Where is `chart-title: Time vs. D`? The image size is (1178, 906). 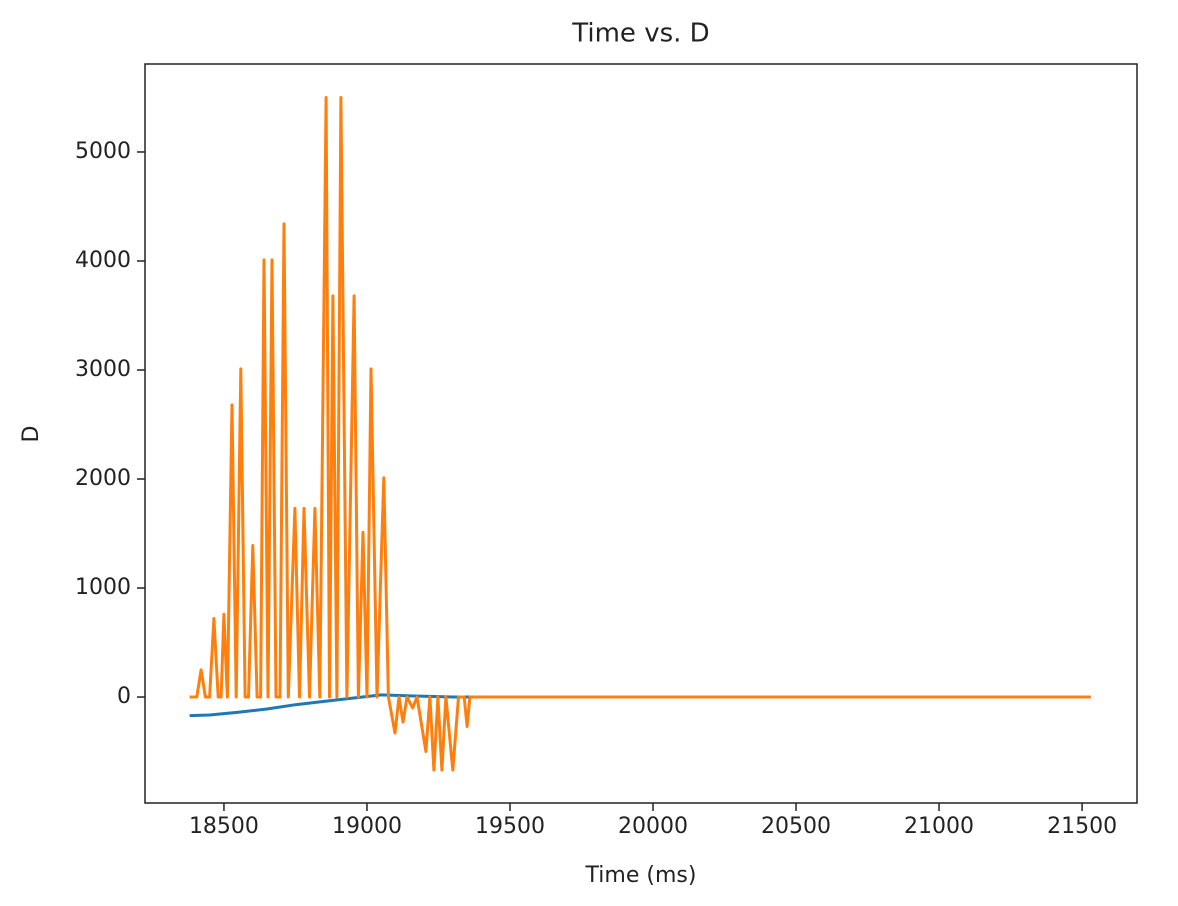 chart-title: Time vs. D is located at coordinates (640, 34).